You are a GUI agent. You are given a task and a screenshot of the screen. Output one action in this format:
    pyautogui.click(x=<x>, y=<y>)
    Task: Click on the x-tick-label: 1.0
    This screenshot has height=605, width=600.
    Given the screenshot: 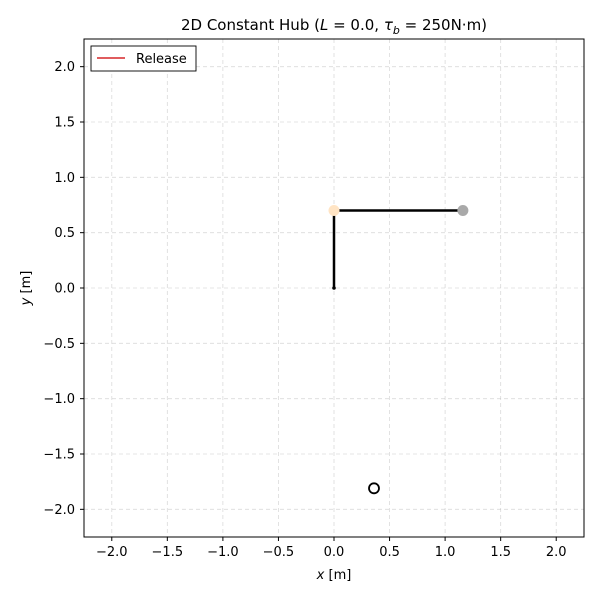 What is the action you would take?
    pyautogui.click(x=445, y=552)
    